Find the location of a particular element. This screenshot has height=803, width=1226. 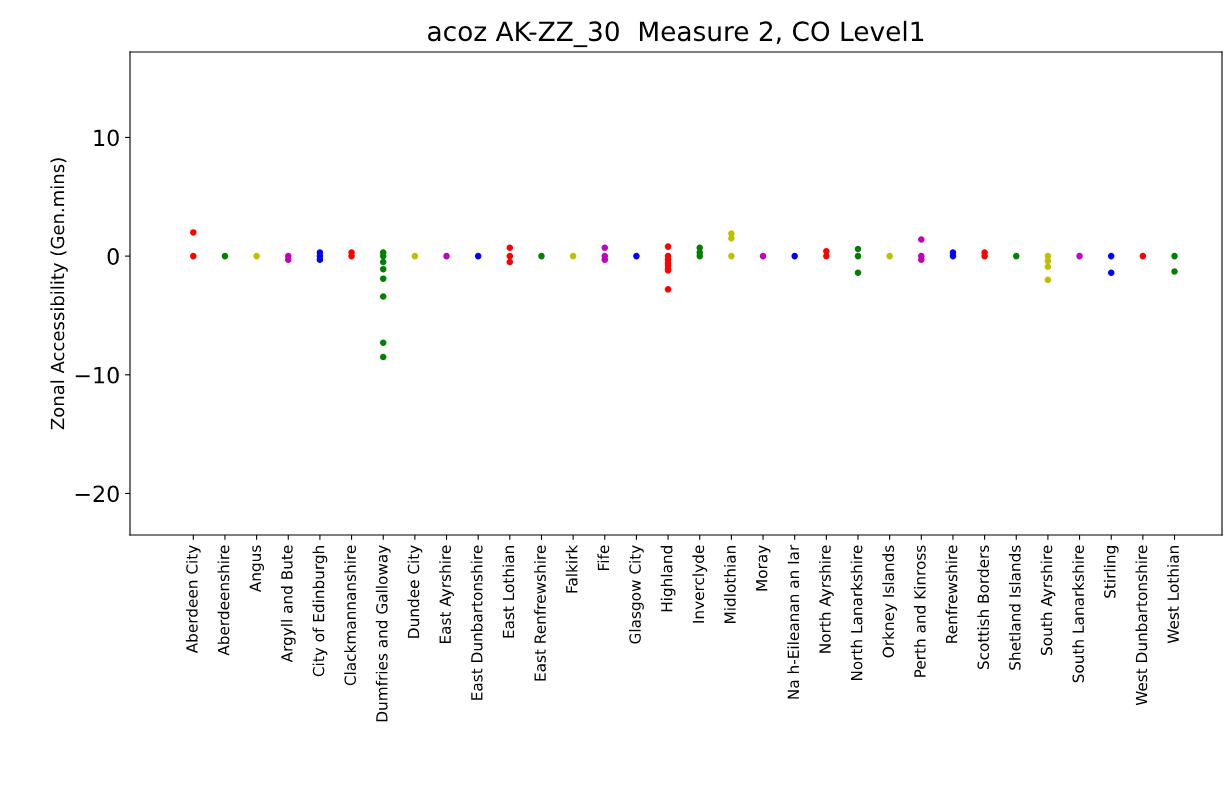

x-tick-label: North Lanarkshire is located at coordinates (856, 613).